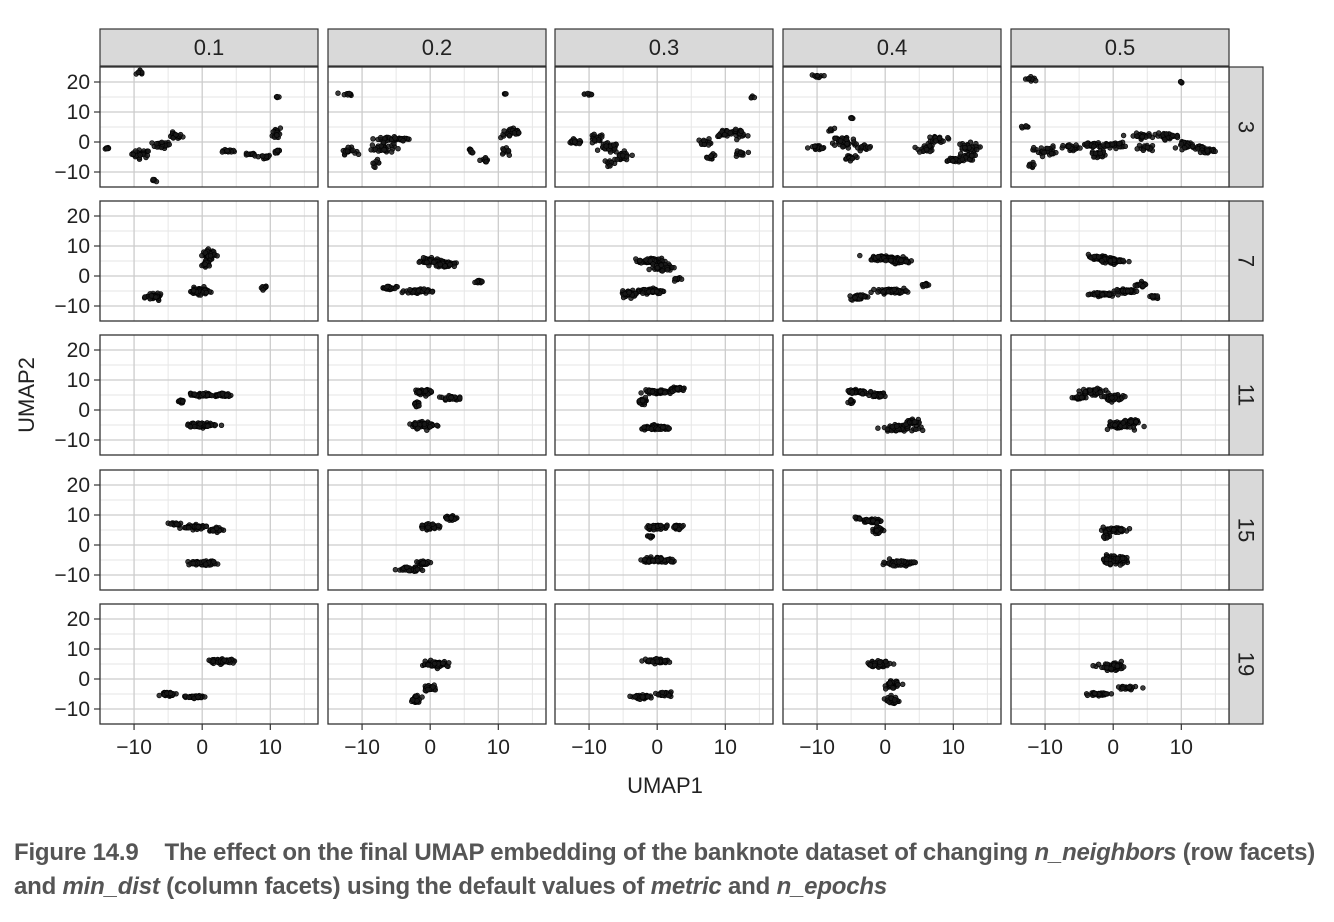 This screenshot has width=1334, height=922. Describe the element at coordinates (430, 747) in the screenshot. I see `x-tick-label: 0` at that location.